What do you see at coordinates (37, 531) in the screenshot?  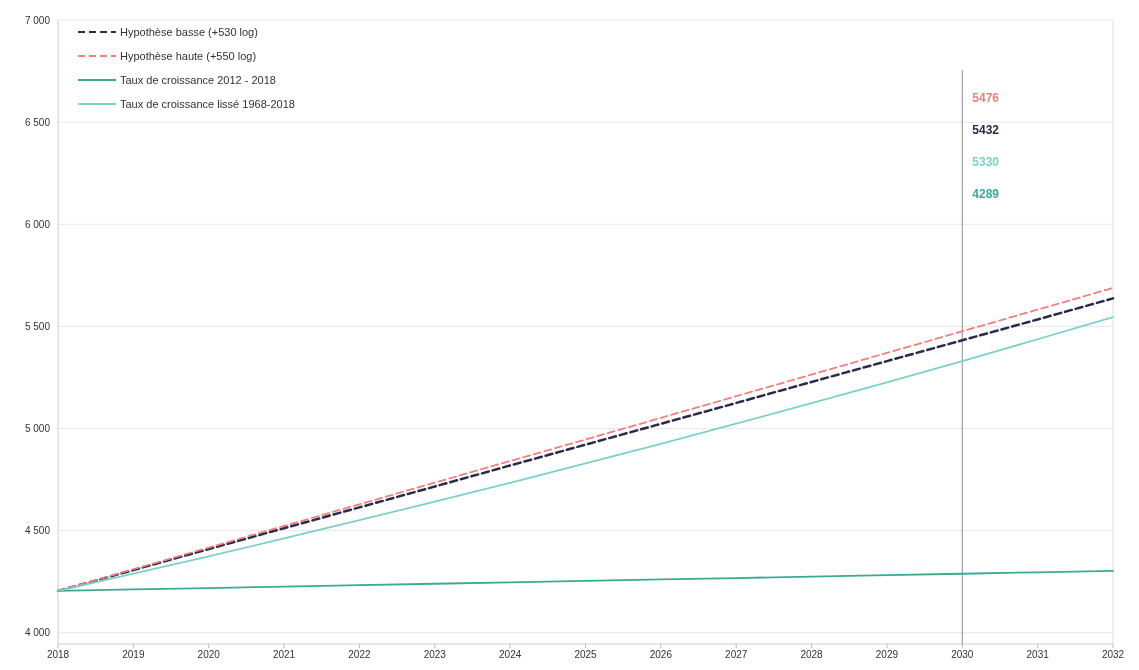 I see `y-tick-label: 4 500` at bounding box center [37, 531].